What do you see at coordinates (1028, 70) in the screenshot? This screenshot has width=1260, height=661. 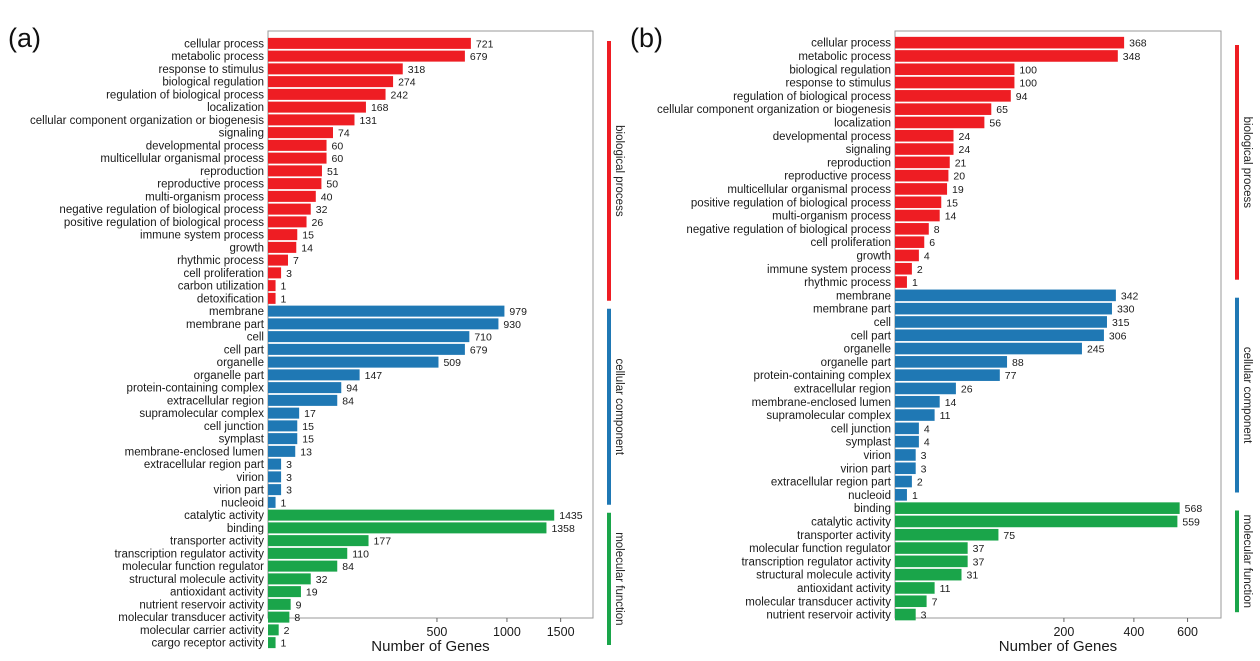 I see `value-label: 100` at bounding box center [1028, 70].